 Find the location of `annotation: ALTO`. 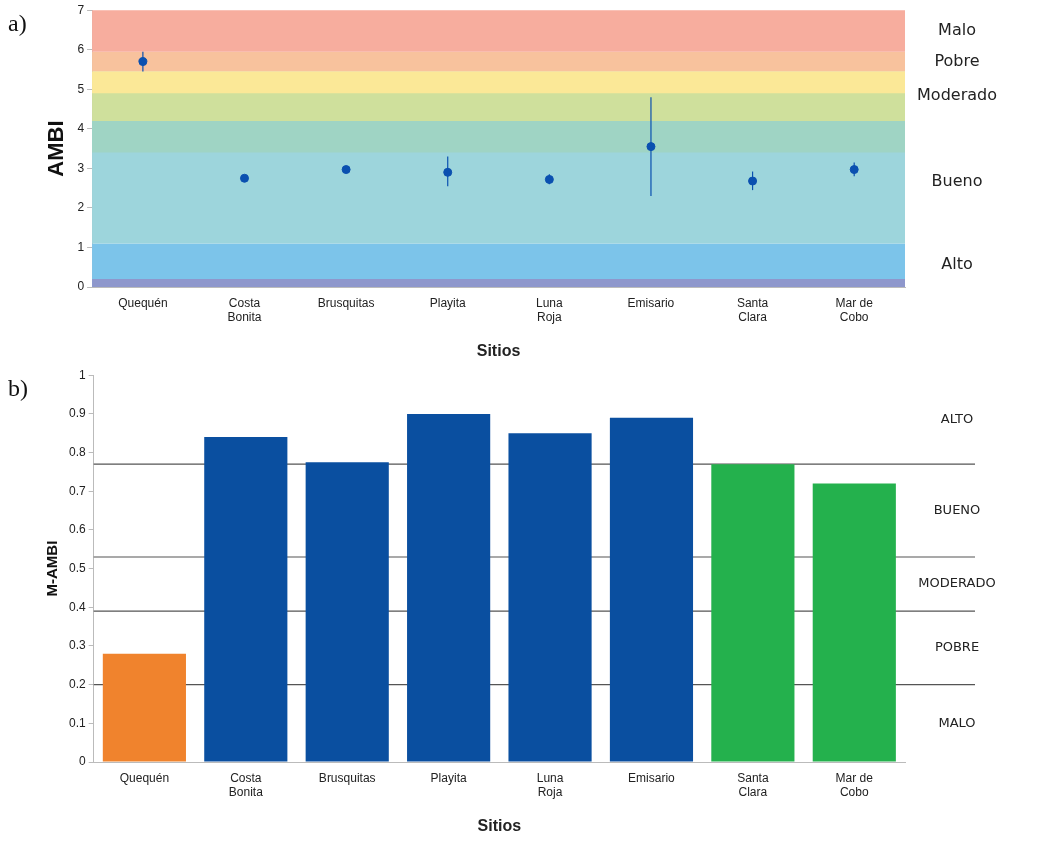

annotation: ALTO is located at coordinates (957, 419).